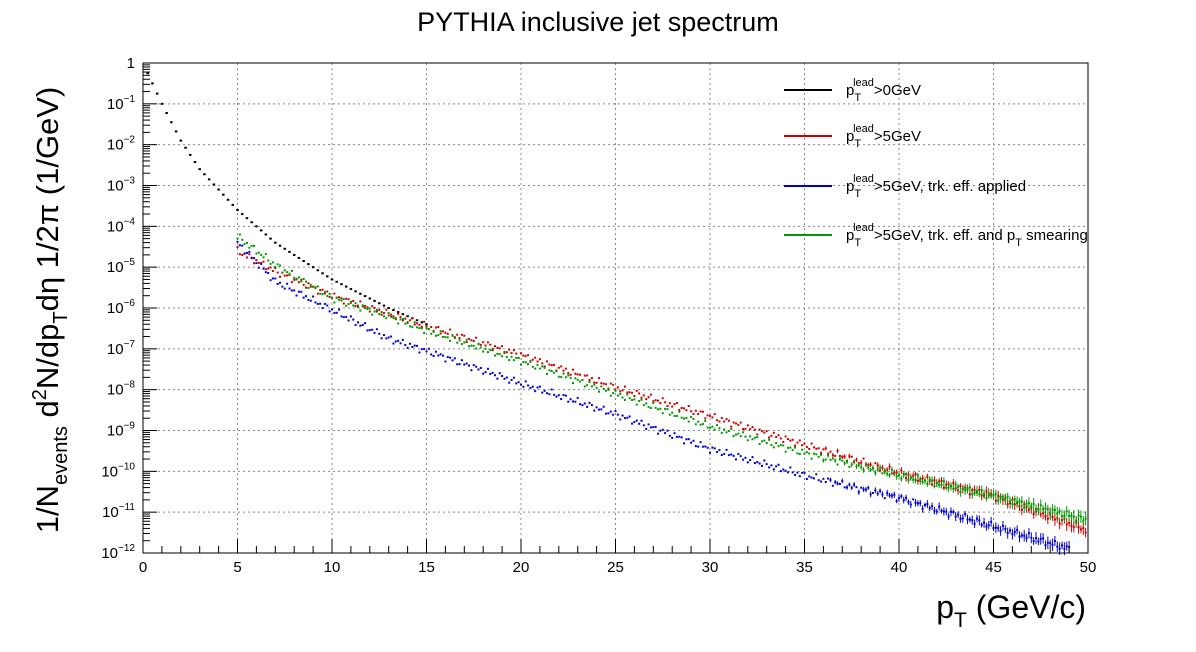 The height and width of the screenshot is (652, 1196). What do you see at coordinates (521, 567) in the screenshot?
I see `x-tick-label: 20` at bounding box center [521, 567].